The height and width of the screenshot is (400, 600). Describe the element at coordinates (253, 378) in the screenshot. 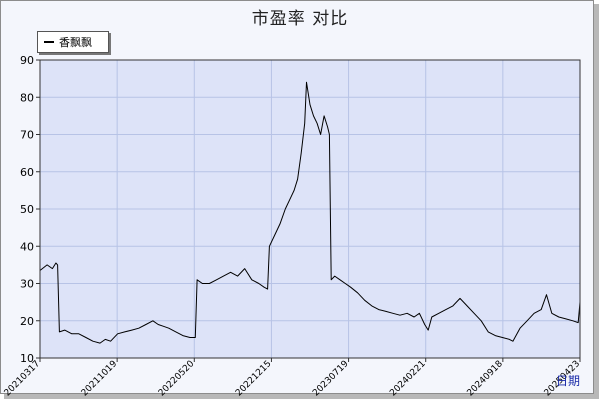

I see `x-tick-label: 20221215` at that location.